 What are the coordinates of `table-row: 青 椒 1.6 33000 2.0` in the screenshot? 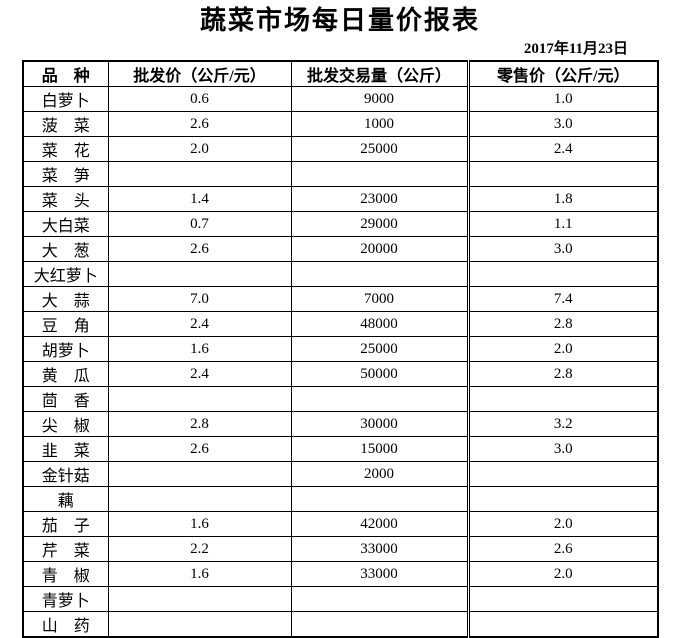 It's located at (340, 574).